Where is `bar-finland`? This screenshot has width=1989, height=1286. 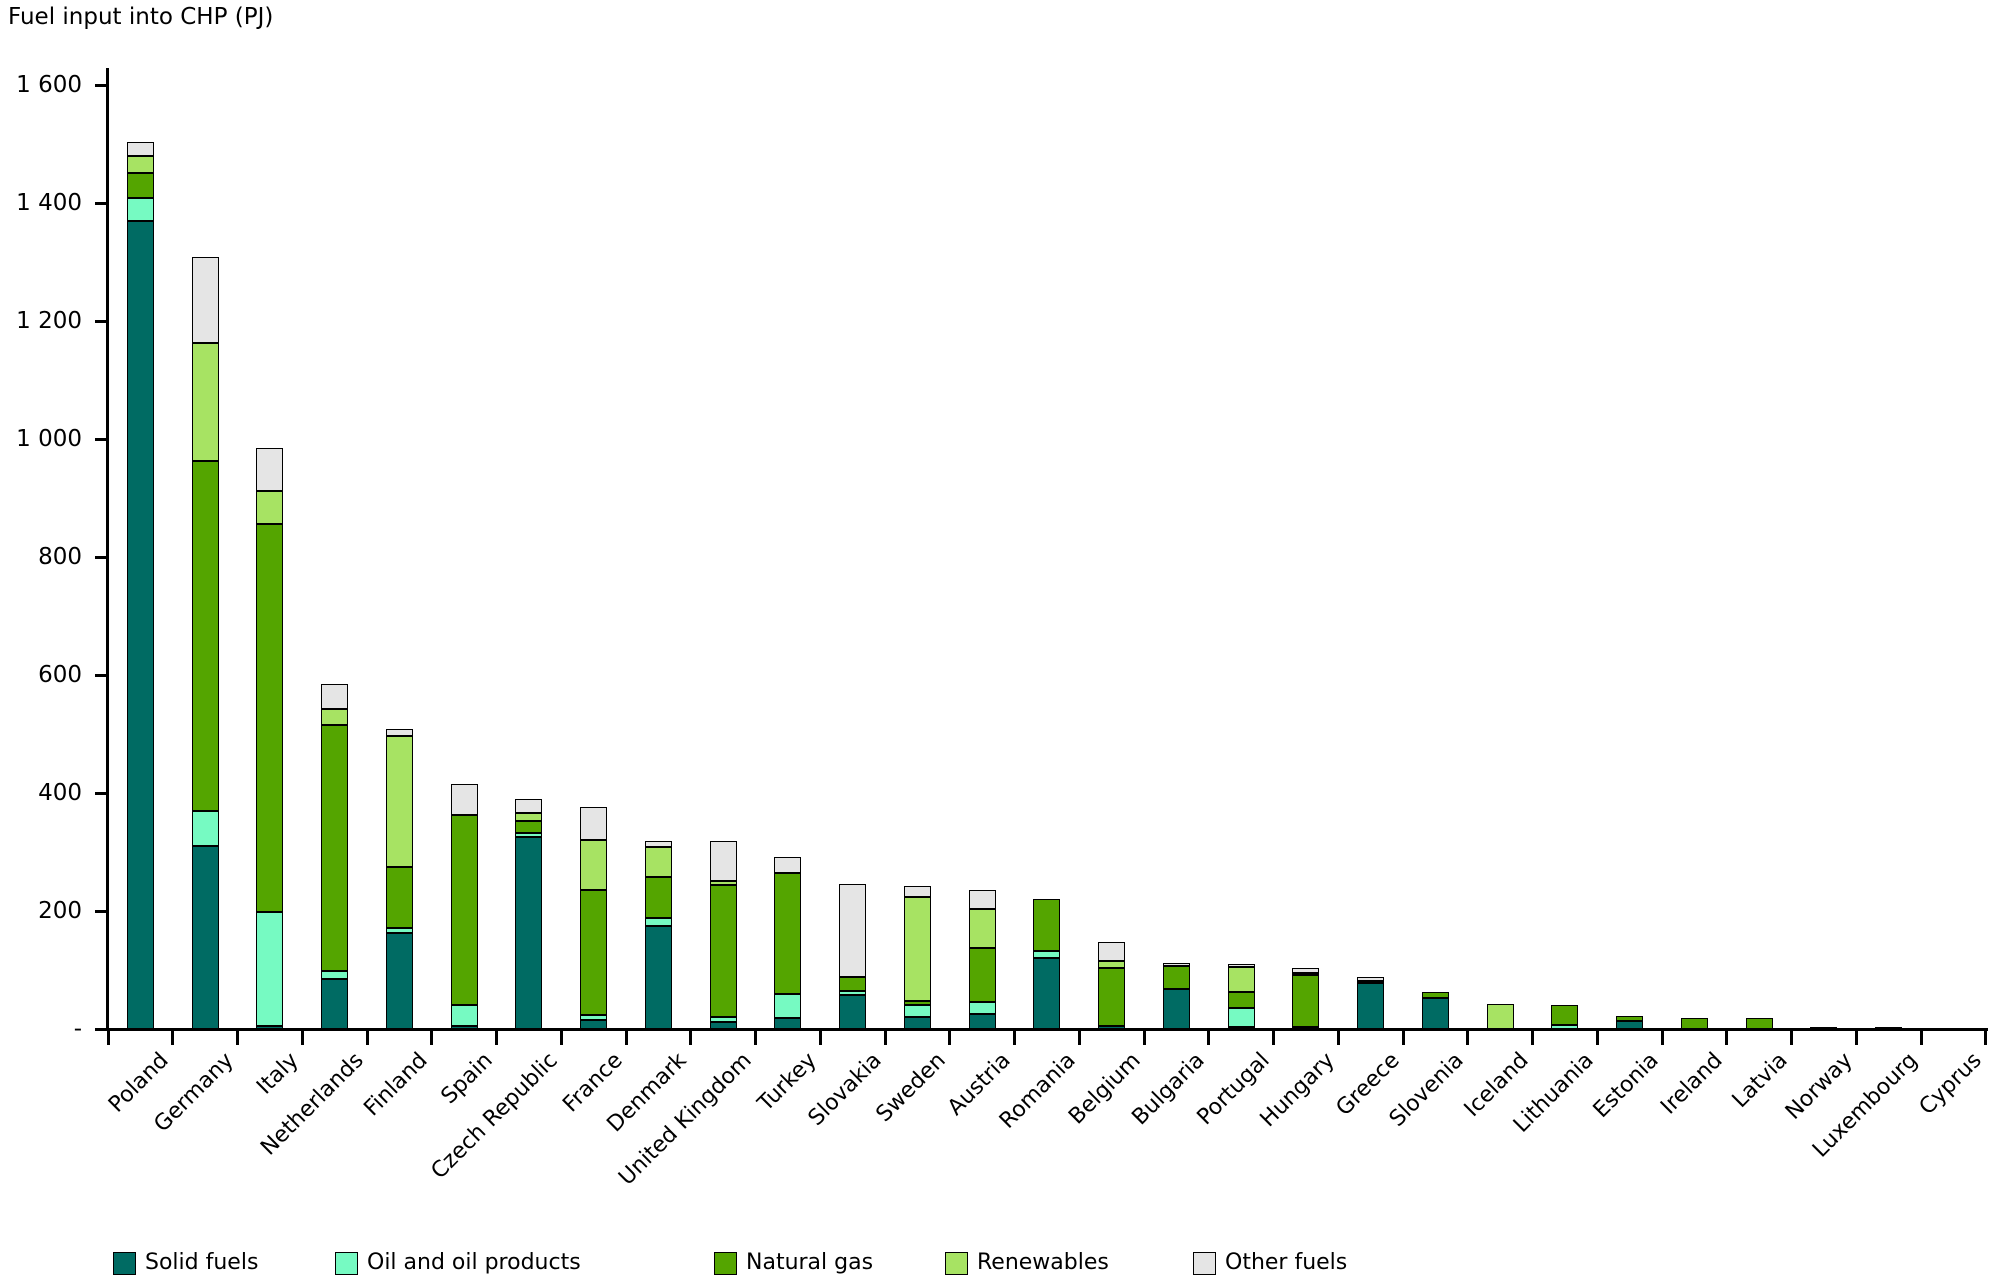 bar-finland is located at coordinates (399, 878).